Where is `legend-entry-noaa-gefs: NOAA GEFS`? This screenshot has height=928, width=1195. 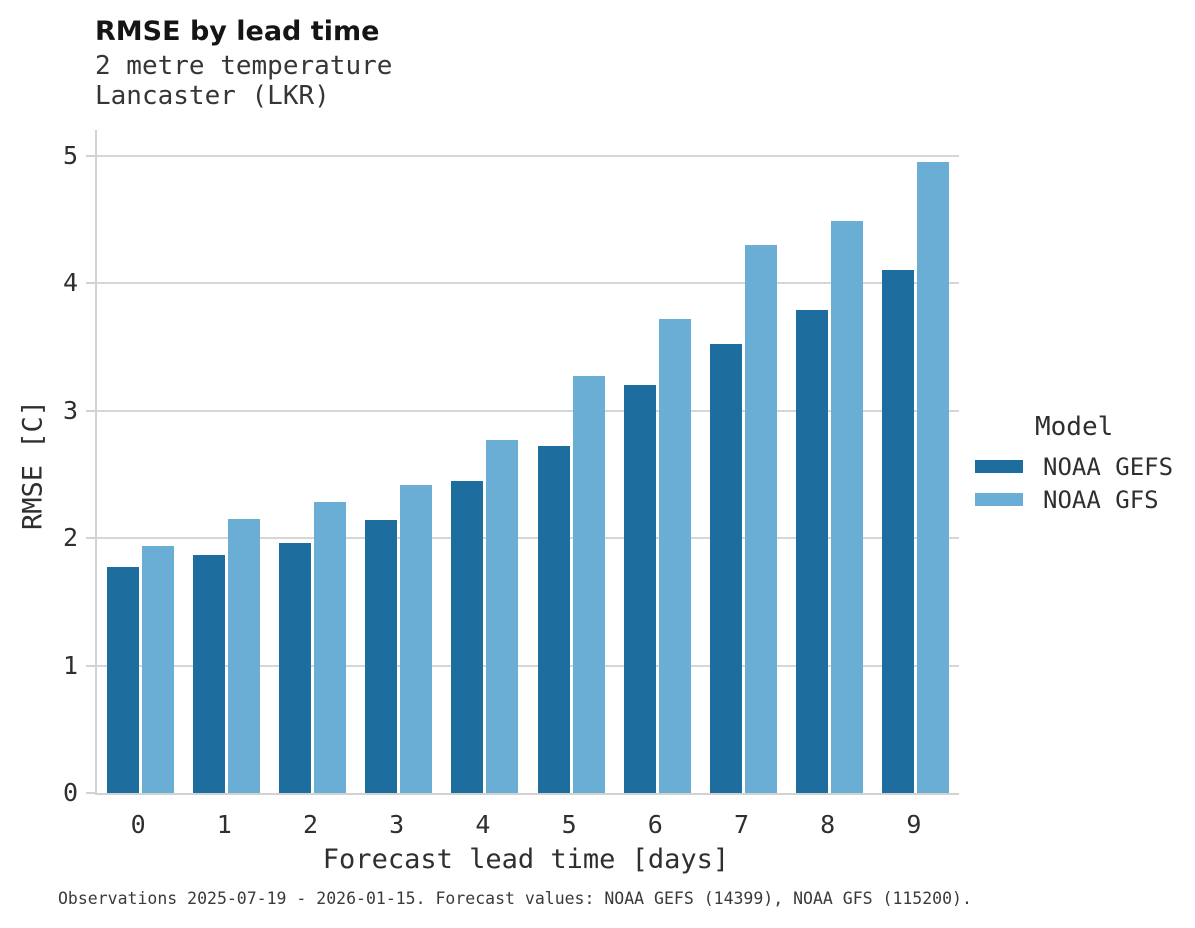 legend-entry-noaa-gefs: NOAA GEFS is located at coordinates (1082, 466).